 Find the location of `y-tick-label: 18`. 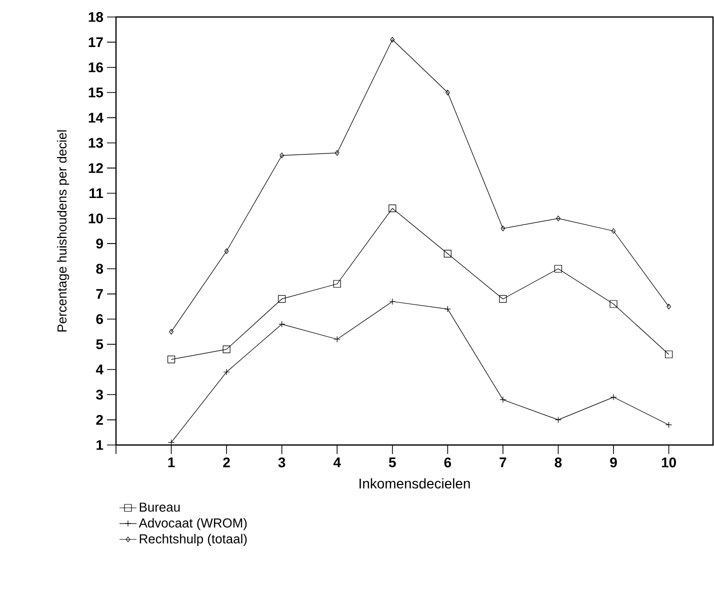

y-tick-label: 18 is located at coordinates (96, 17).